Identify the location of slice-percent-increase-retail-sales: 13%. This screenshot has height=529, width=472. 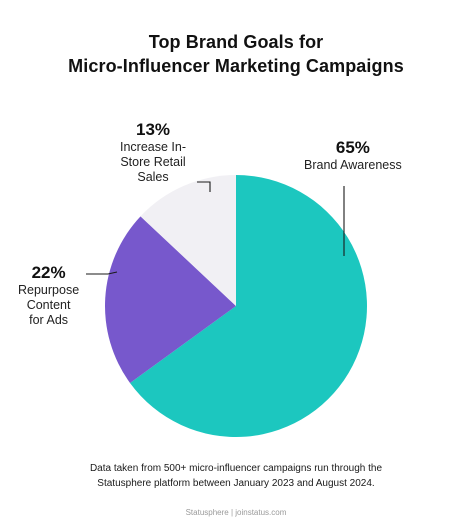
(153, 129).